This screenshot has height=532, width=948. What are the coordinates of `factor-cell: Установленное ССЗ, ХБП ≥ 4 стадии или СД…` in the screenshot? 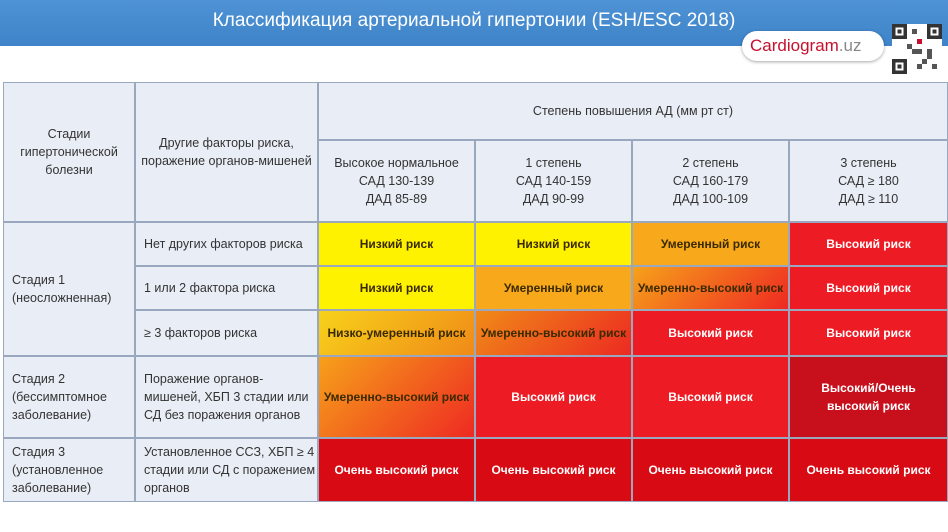 It's located at (226, 470).